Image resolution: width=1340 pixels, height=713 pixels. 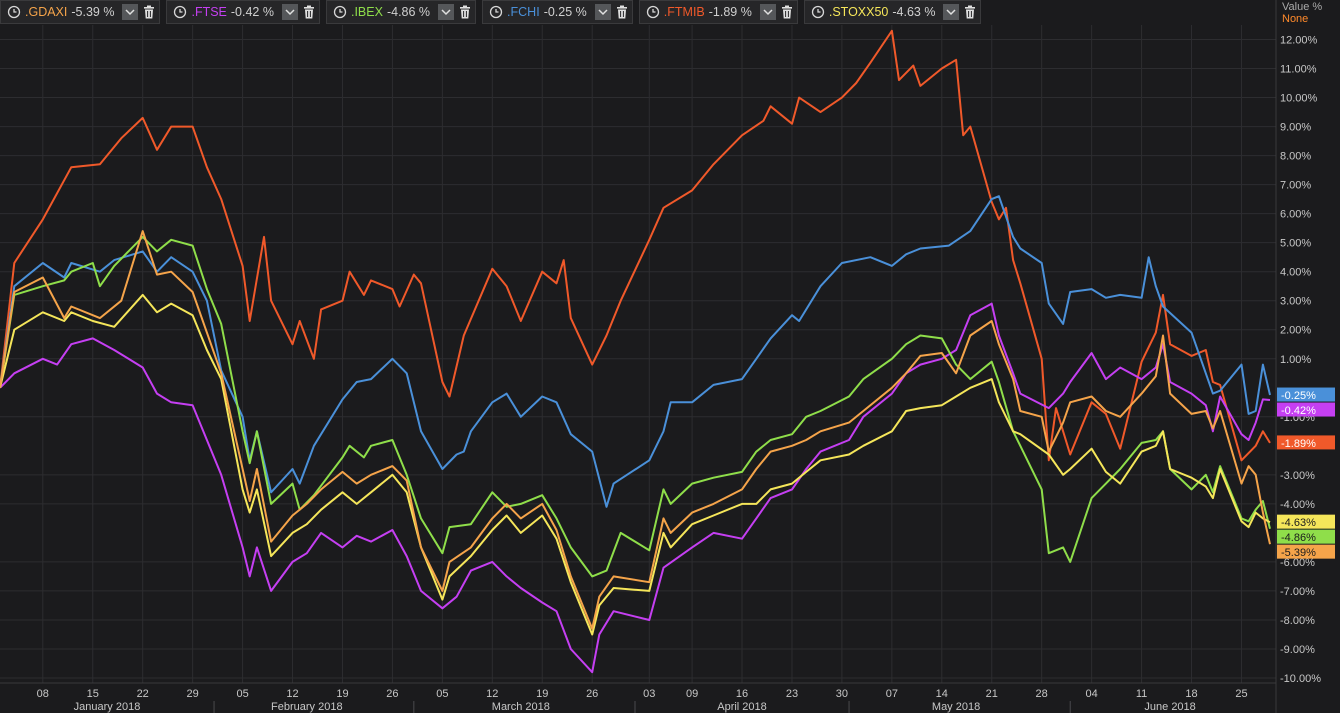 I want to click on end-label-ibex: -4.86%, so click(x=1306, y=536).